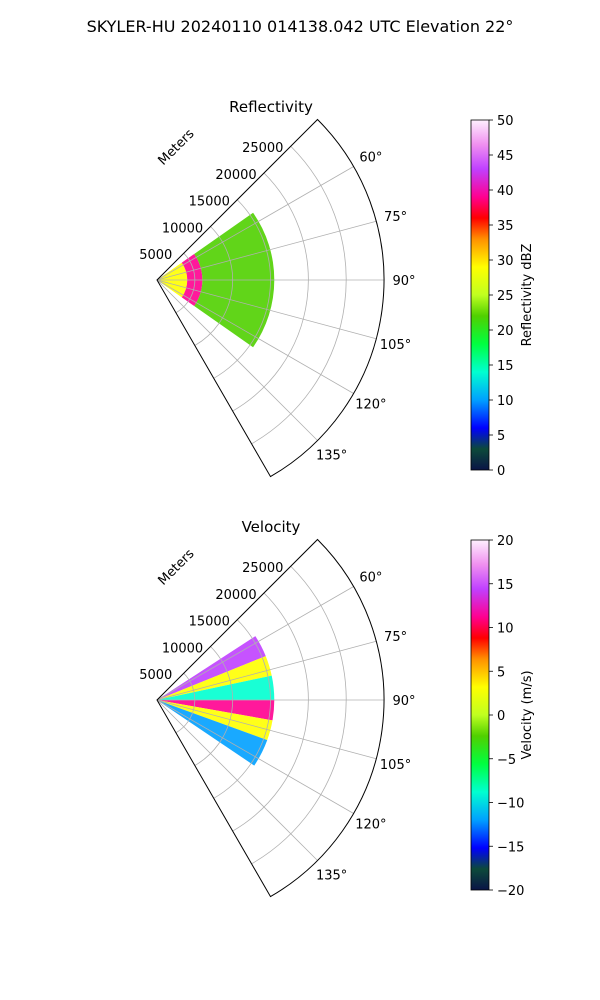 The height and width of the screenshot is (1000, 600). I want to click on reflectivity-colorbar-label: Reflectivity dBZ, so click(527, 295).